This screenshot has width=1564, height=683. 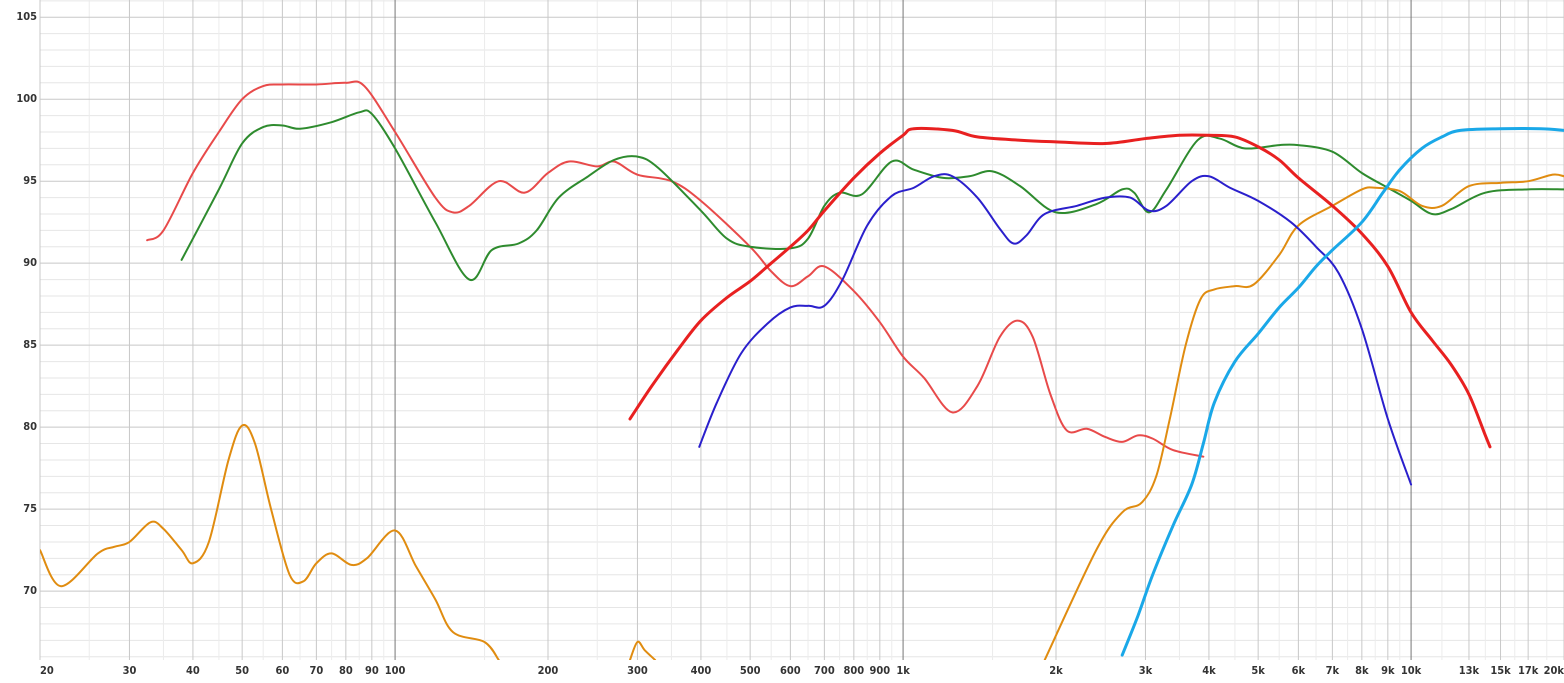 What do you see at coordinates (1299, 670) in the screenshot?
I see `x-tick-label: 6k` at bounding box center [1299, 670].